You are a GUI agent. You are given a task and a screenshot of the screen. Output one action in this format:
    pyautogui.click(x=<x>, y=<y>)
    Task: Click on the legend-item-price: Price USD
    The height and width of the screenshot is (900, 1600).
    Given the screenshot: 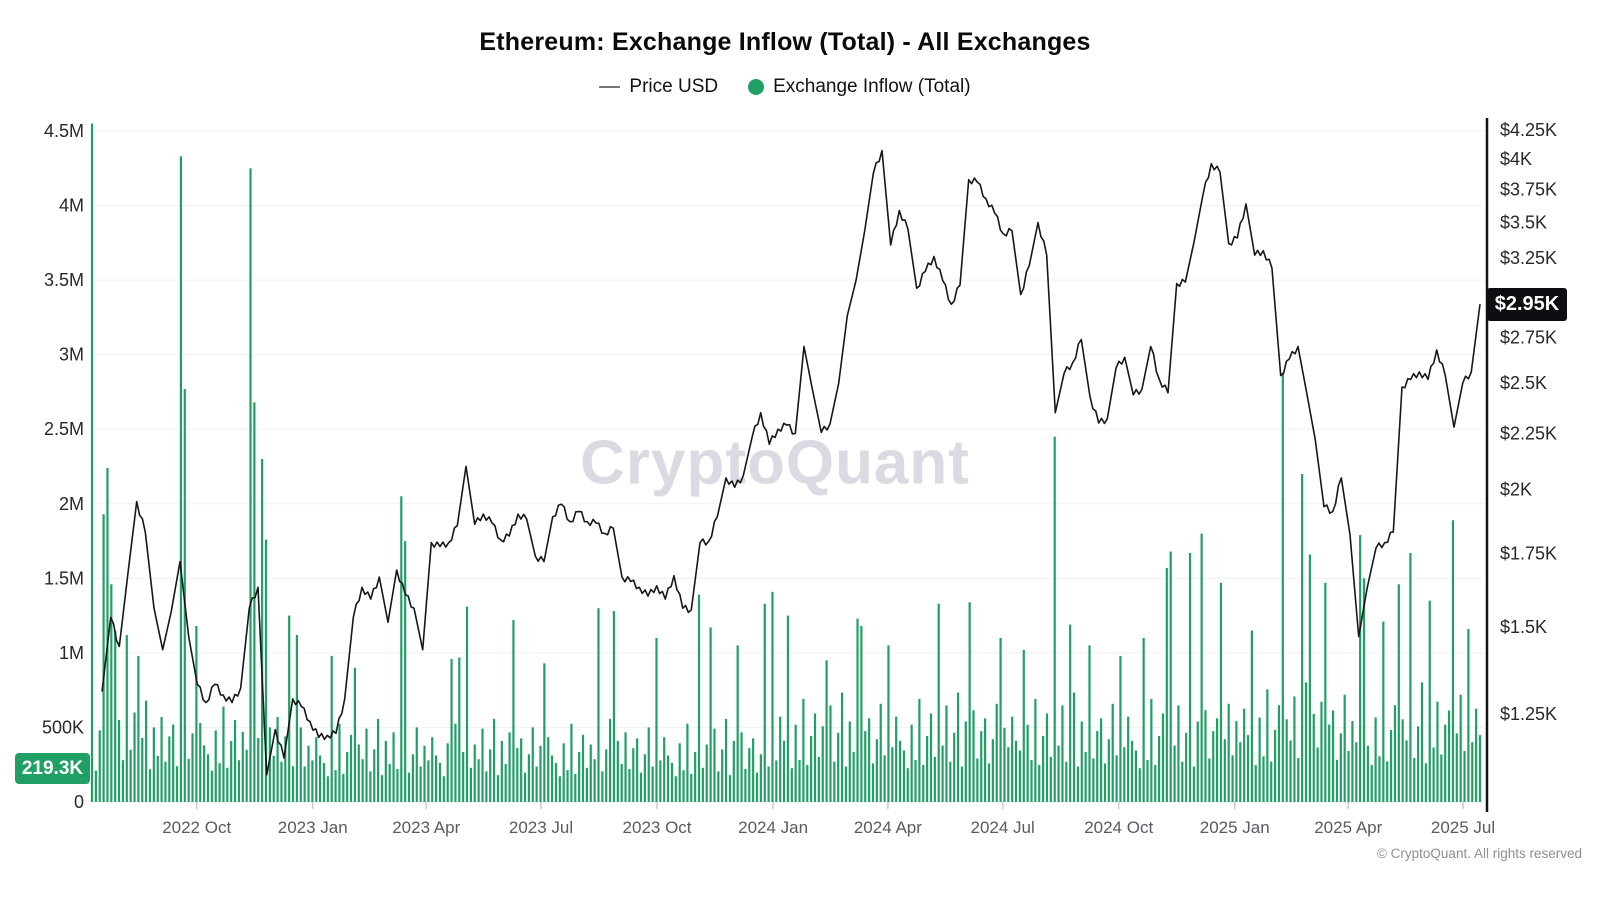 What is the action you would take?
    pyautogui.click(x=658, y=87)
    